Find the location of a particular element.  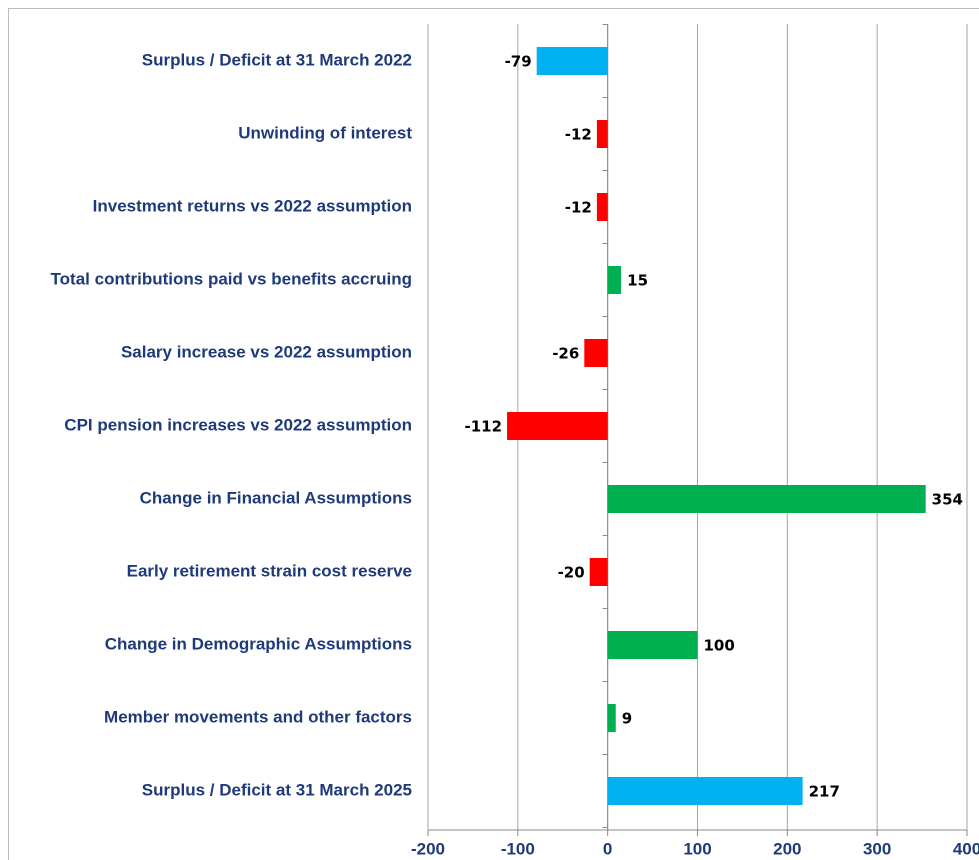

data-label: -79 is located at coordinates (518, 62).